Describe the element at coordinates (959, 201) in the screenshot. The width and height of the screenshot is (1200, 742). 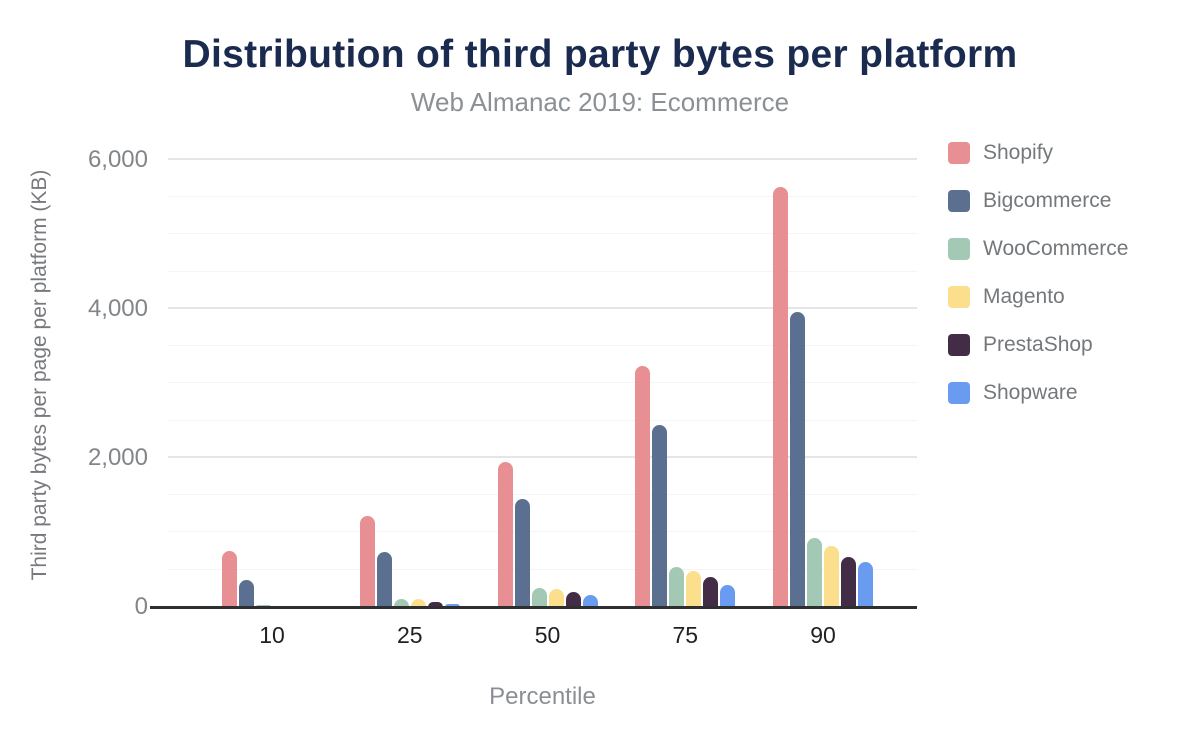
I see `legend-swatch-bigcommerce` at that location.